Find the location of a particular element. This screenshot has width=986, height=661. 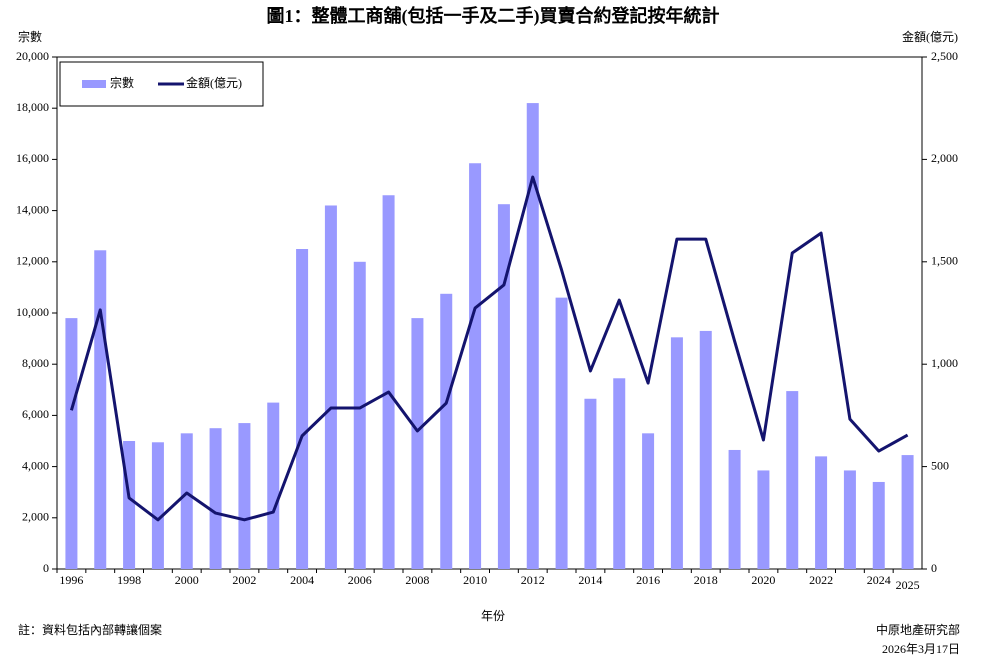

y-tick-label: 18,000 is located at coordinates (32, 107).